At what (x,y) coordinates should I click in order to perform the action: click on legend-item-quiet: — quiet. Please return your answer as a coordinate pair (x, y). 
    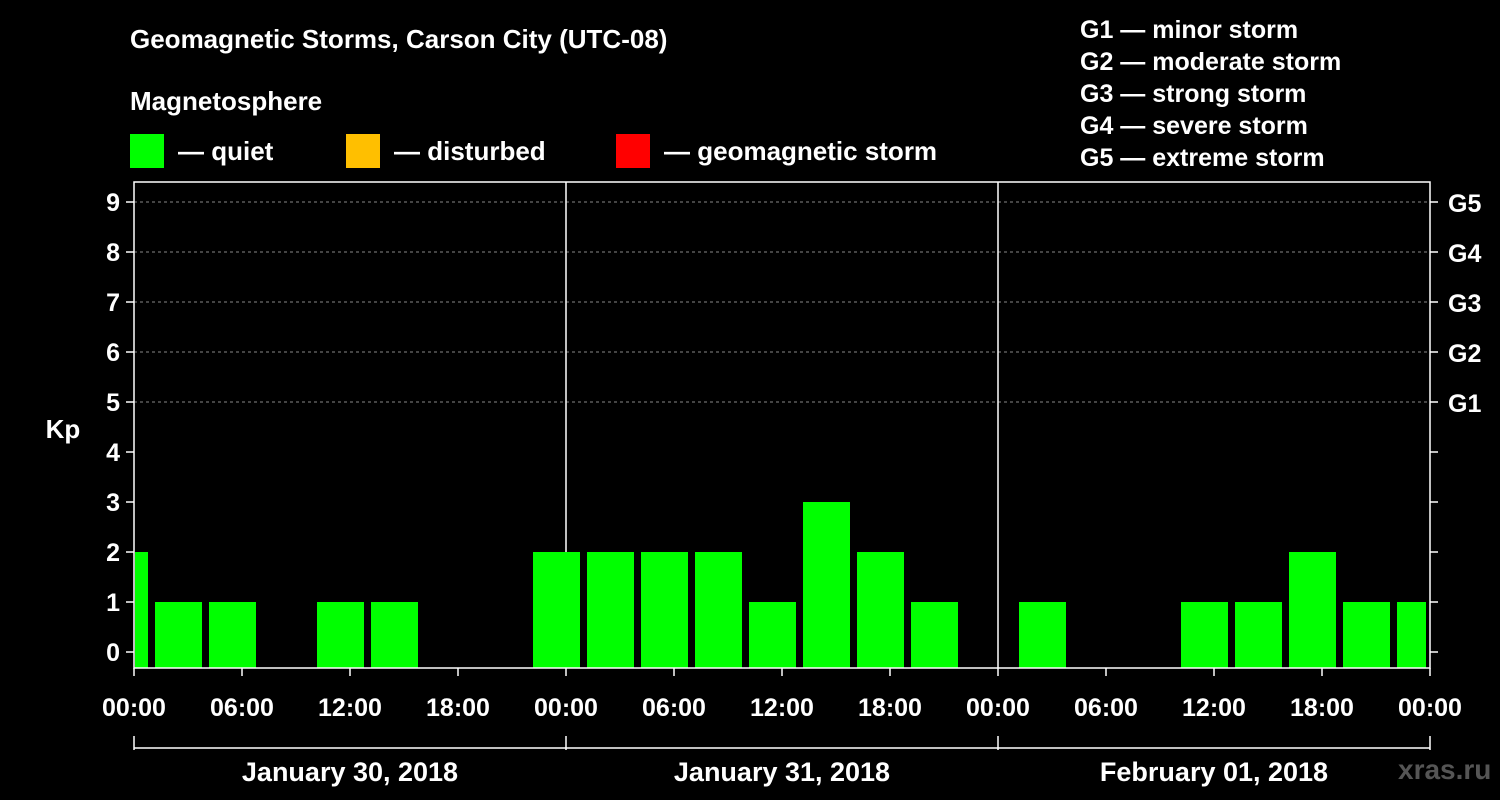
    Looking at the image, I should click on (201, 151).